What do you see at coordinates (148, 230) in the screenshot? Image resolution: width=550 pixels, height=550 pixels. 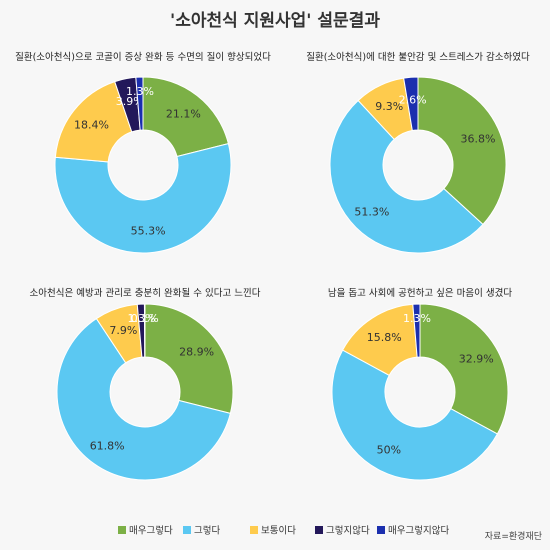 I see `slice-label: 55.3%` at bounding box center [148, 230].